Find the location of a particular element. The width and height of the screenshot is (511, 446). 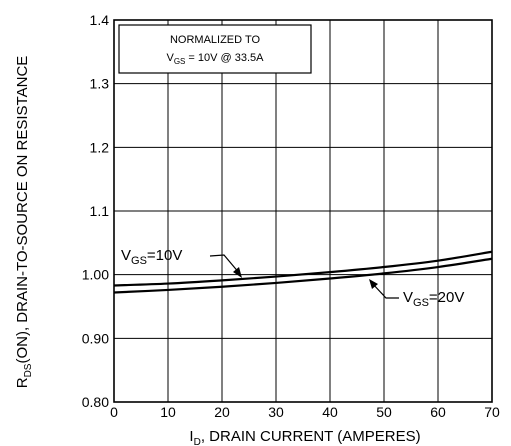

y-axis-title: RDS(ON), DRAIN-TO-SOURCE ON RESISTANCE is located at coordinates (24, 222).